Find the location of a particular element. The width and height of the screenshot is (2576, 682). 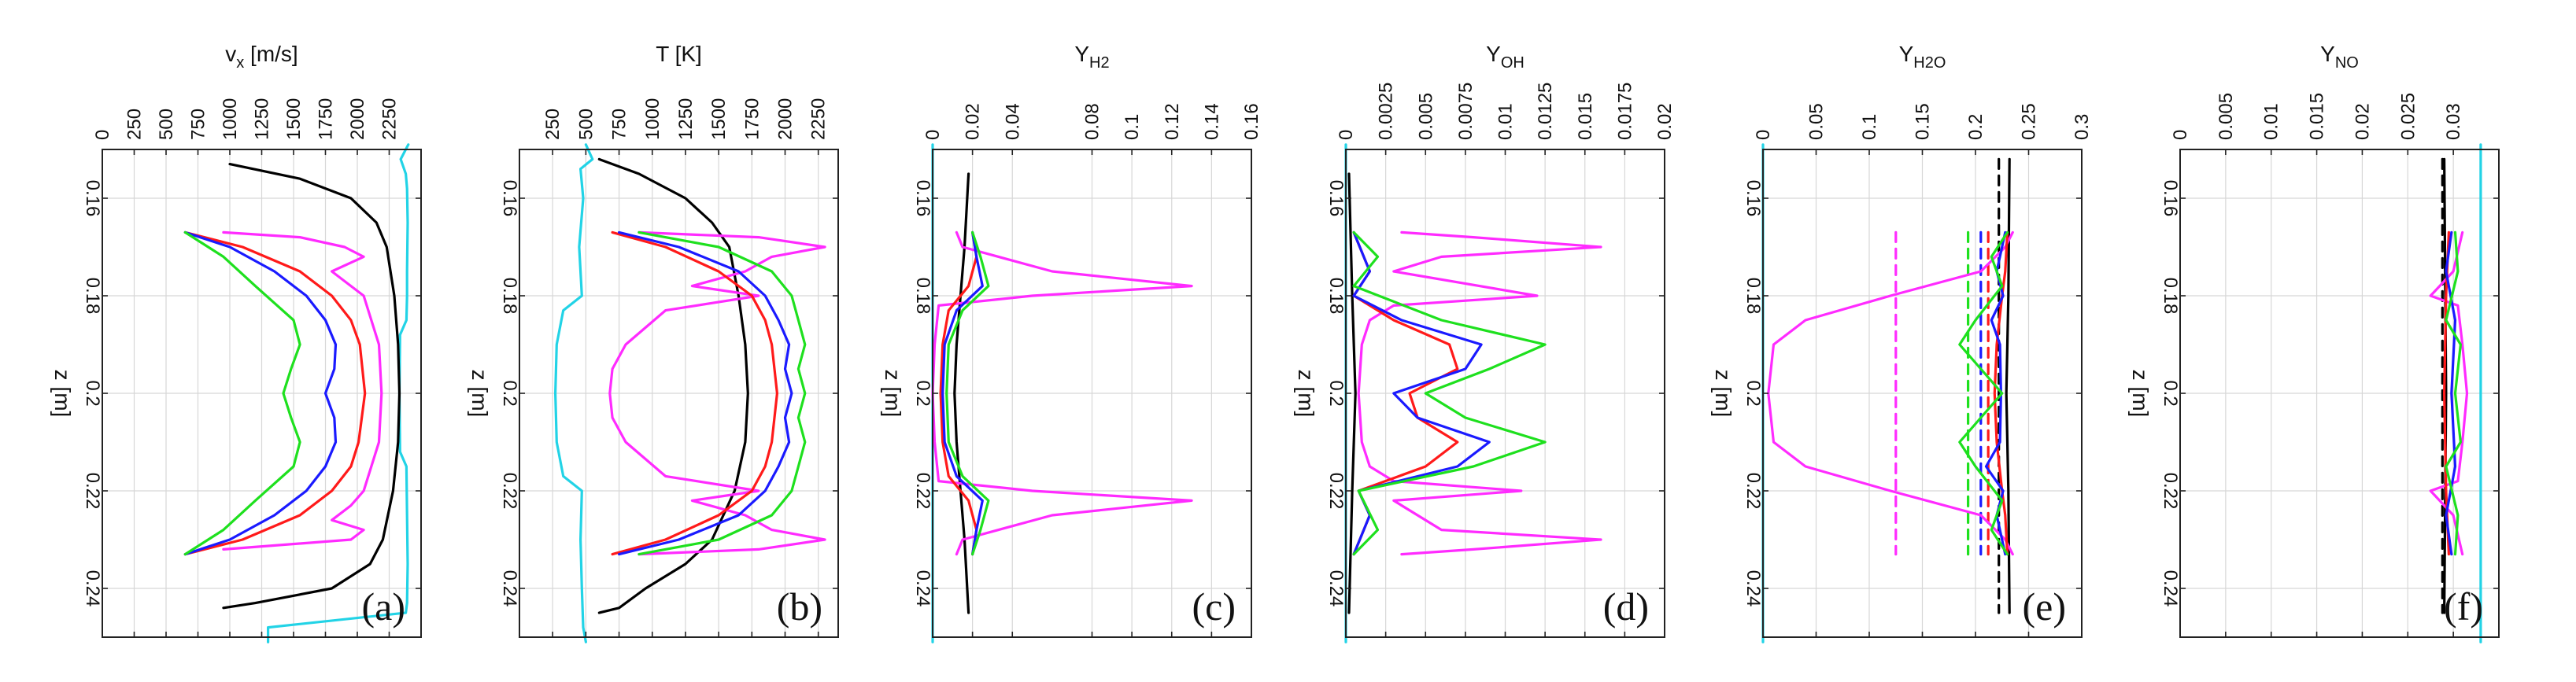

x-tick-label: 1000 is located at coordinates (652, 119).